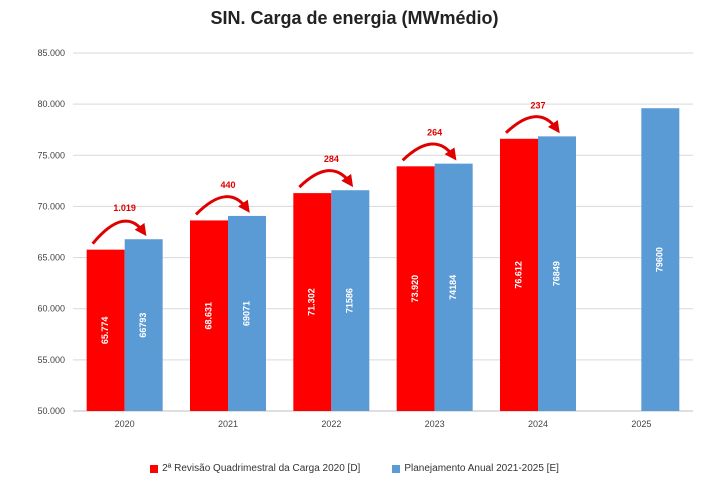 This screenshot has height=493, width=709. Describe the element at coordinates (331, 424) in the screenshot. I see `x-tick-label: 2022` at that location.